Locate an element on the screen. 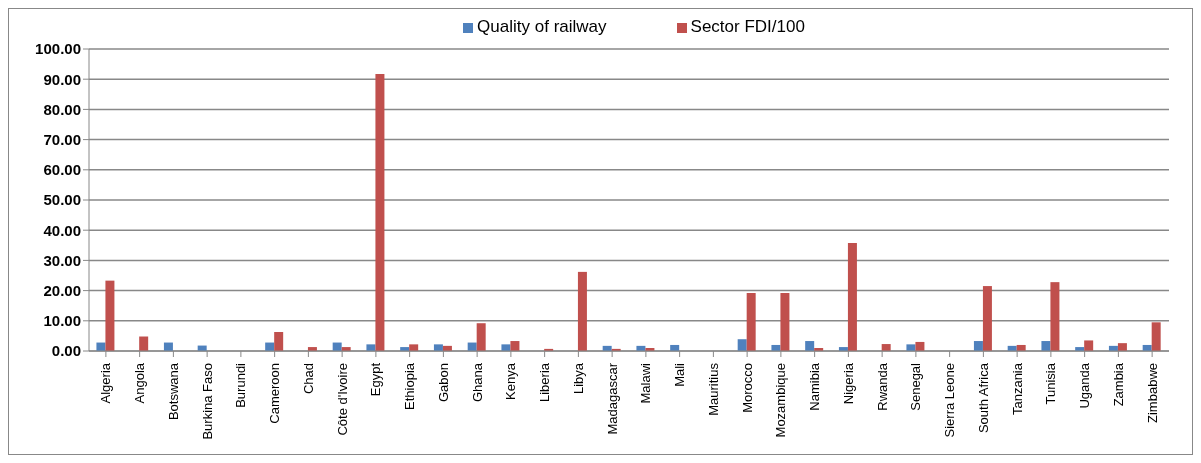  x-tick-label: Burundi is located at coordinates (241, 385).